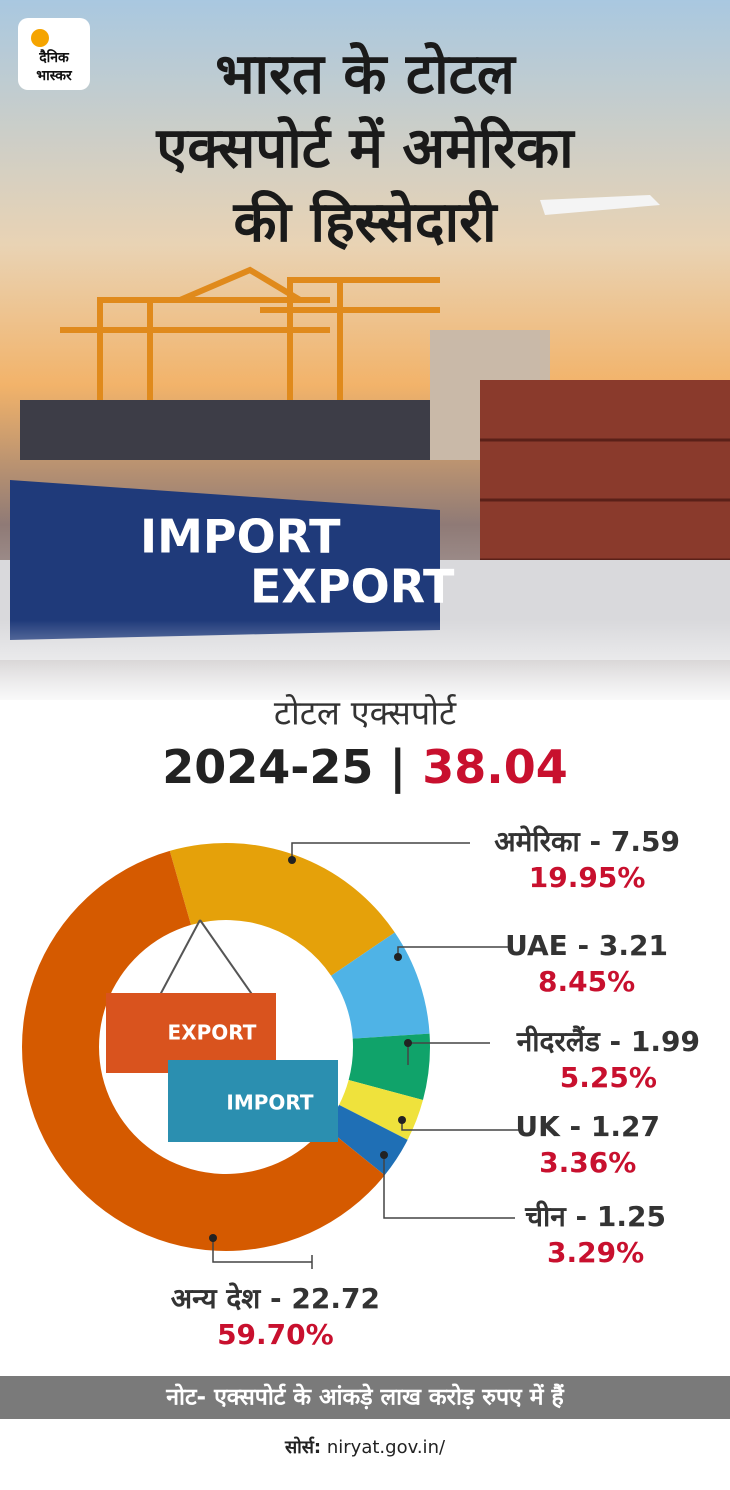 This screenshot has width=730, height=1490. Describe the element at coordinates (587, 841) in the screenshot. I see `slice-label: अमेरिका - 7.59` at that location.